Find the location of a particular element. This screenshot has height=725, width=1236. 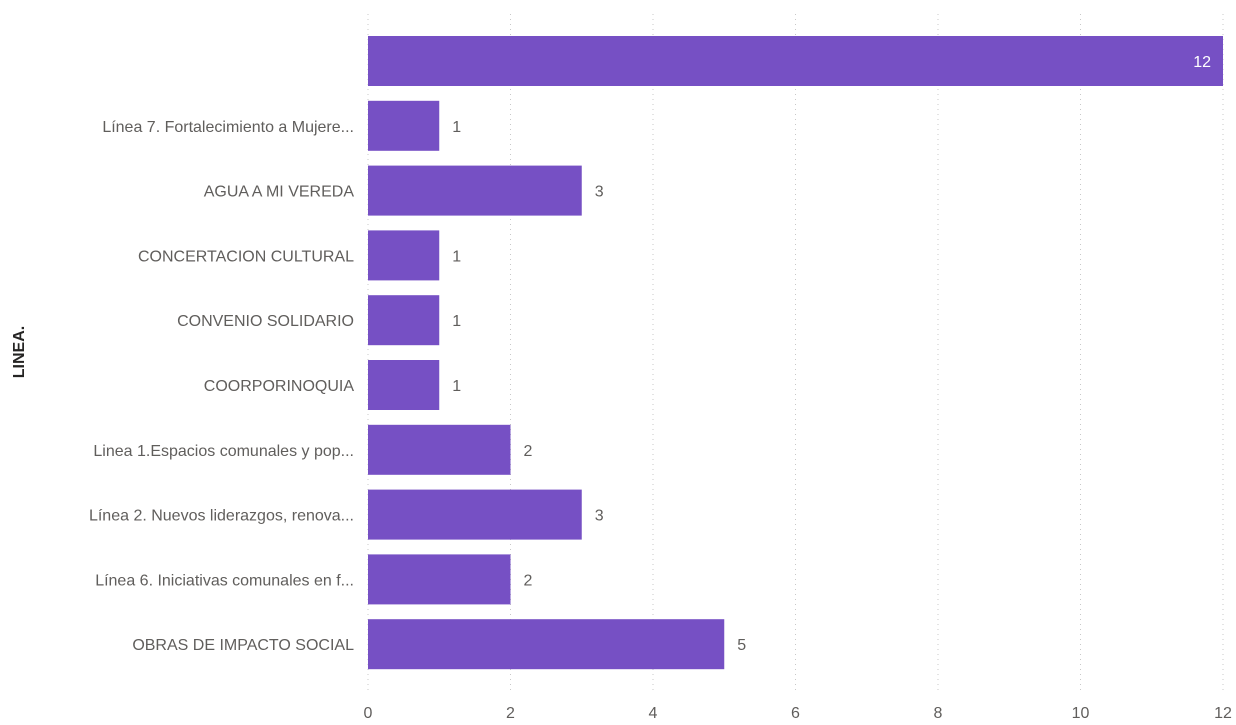

category-label: COORPORINOQUIA is located at coordinates (279, 386).